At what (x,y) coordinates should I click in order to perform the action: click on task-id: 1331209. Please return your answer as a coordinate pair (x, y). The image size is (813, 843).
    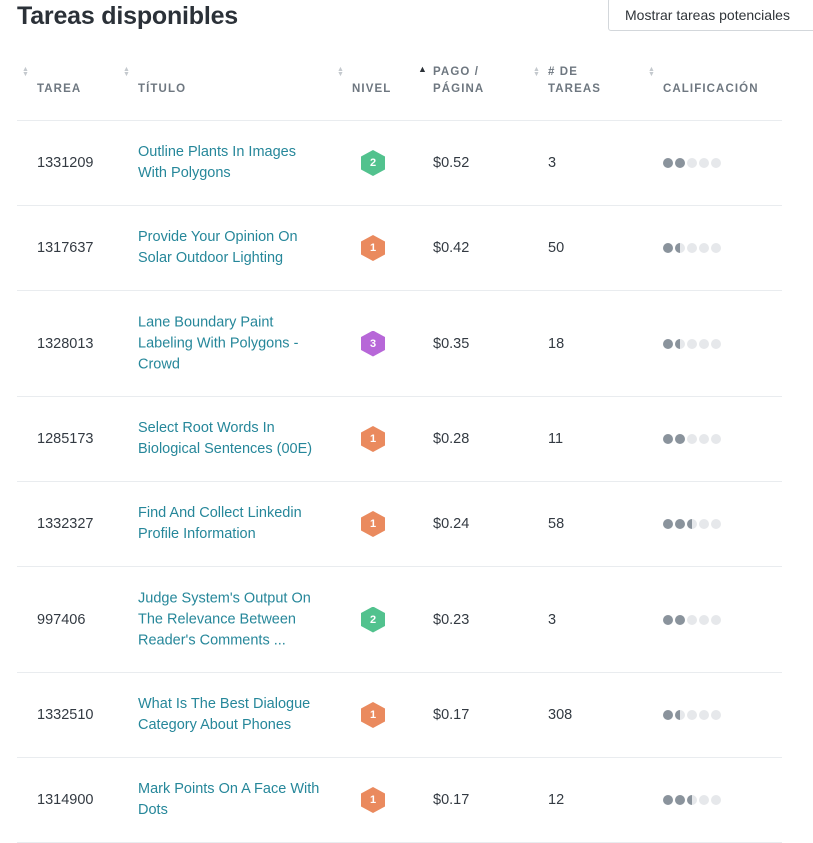
    Looking at the image, I should click on (65, 163).